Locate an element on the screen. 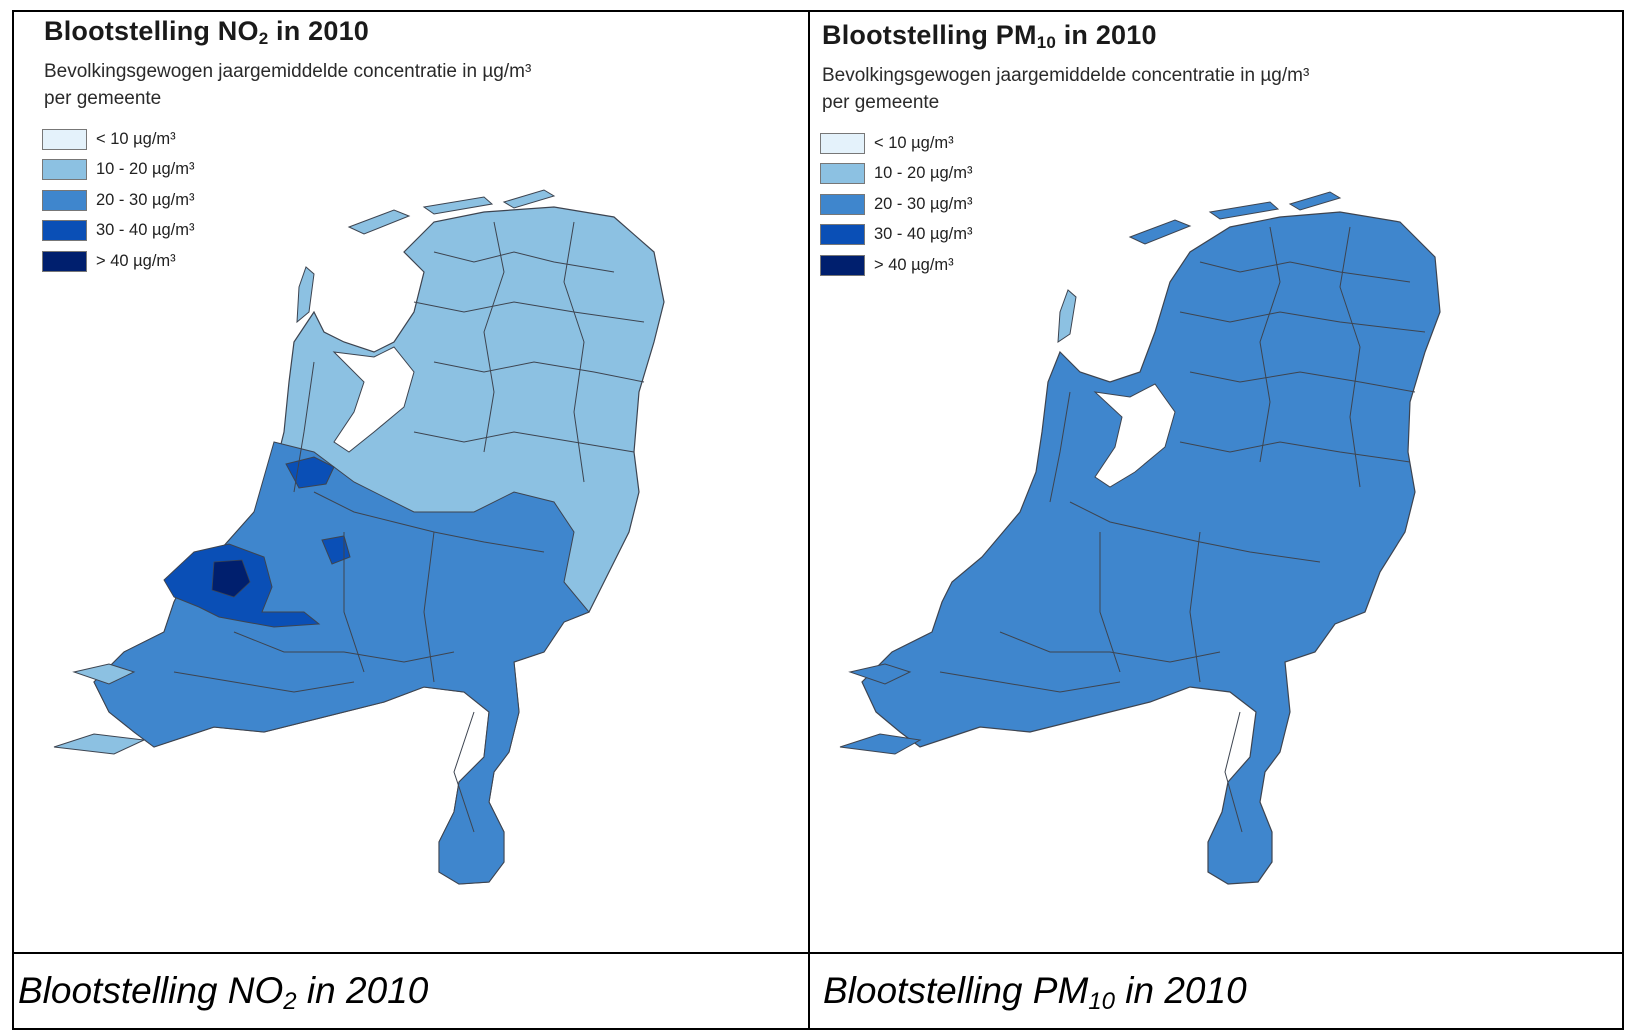 This screenshot has width=1630, height=1036. no2-legend-row: > 40 µg/m³ is located at coordinates (118, 261).